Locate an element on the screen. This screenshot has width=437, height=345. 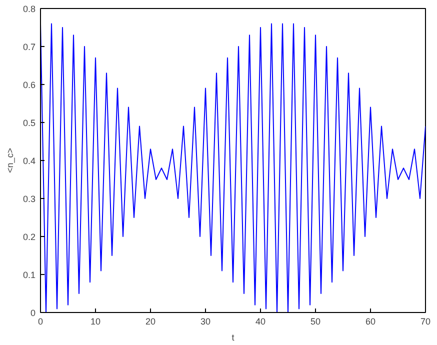
x-tick-label: 20 is located at coordinates (150, 321).